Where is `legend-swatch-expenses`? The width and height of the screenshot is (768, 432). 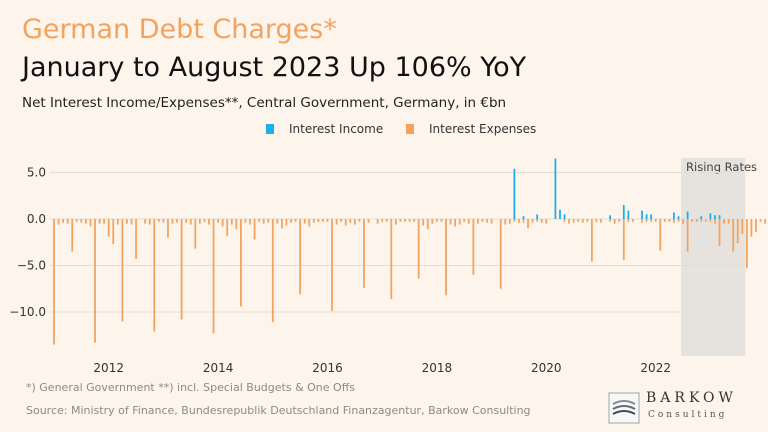 legend-swatch-expenses is located at coordinates (410, 129).